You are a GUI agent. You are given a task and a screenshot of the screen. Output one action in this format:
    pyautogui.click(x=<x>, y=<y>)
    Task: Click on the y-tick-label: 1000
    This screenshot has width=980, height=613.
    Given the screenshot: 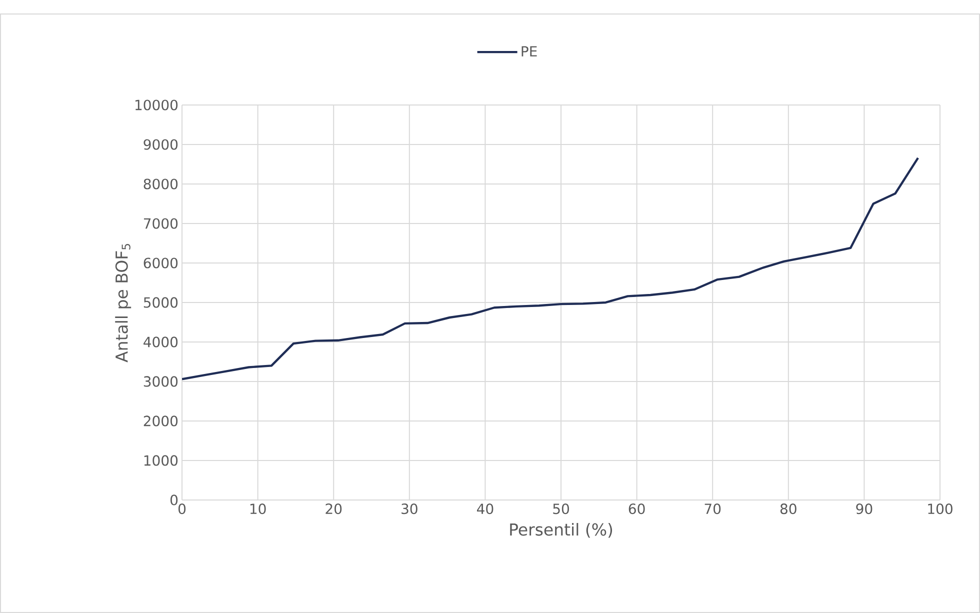 What is the action you would take?
    pyautogui.click(x=161, y=460)
    